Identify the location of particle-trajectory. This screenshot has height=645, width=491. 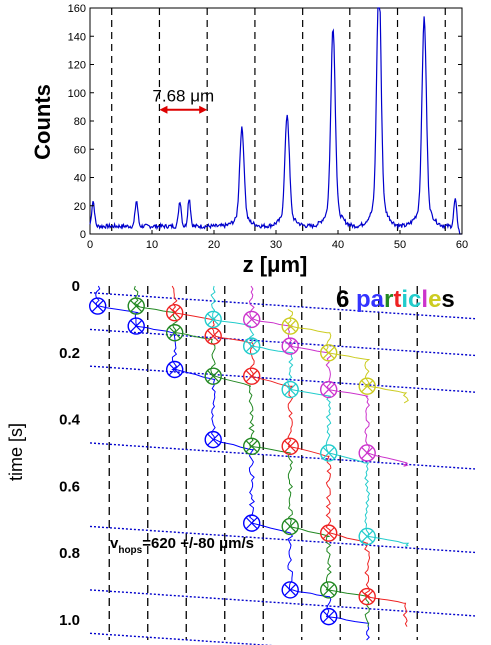
(348, 356).